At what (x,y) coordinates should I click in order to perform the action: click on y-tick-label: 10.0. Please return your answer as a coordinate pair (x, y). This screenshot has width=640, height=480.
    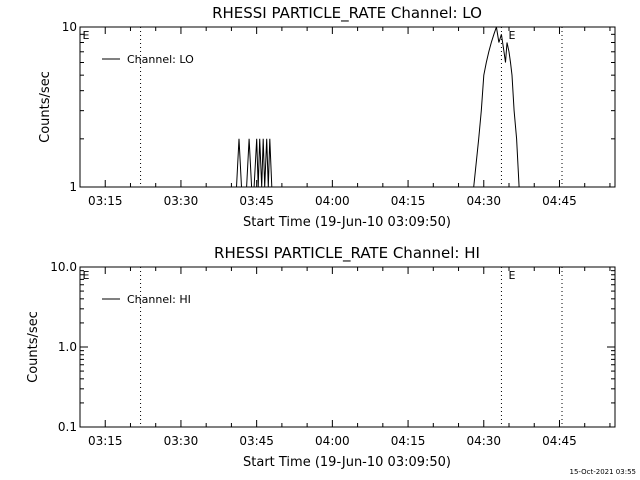
    Looking at the image, I should click on (63, 267).